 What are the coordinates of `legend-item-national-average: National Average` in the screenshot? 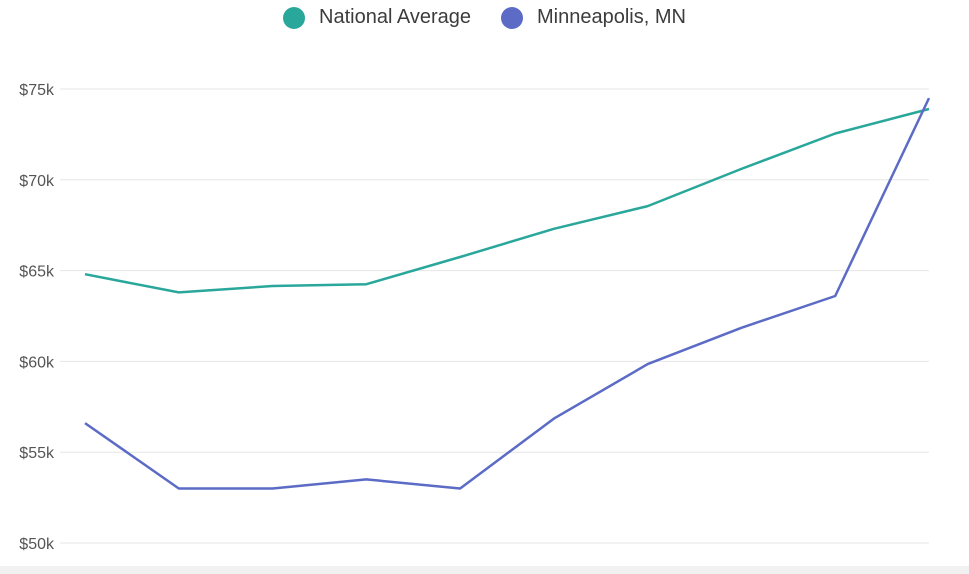 It's located at (377, 17).